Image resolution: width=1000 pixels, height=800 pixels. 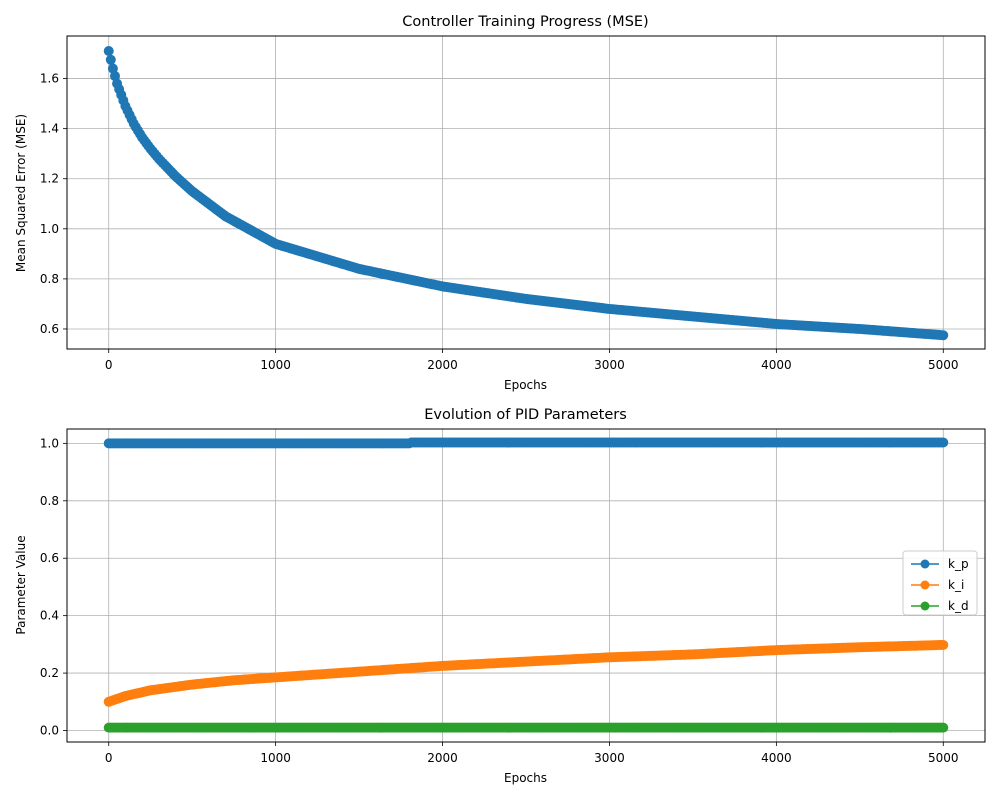 I want to click on mse-chart-ylabel: Mean Squared Error (MSE), so click(x=21, y=193).